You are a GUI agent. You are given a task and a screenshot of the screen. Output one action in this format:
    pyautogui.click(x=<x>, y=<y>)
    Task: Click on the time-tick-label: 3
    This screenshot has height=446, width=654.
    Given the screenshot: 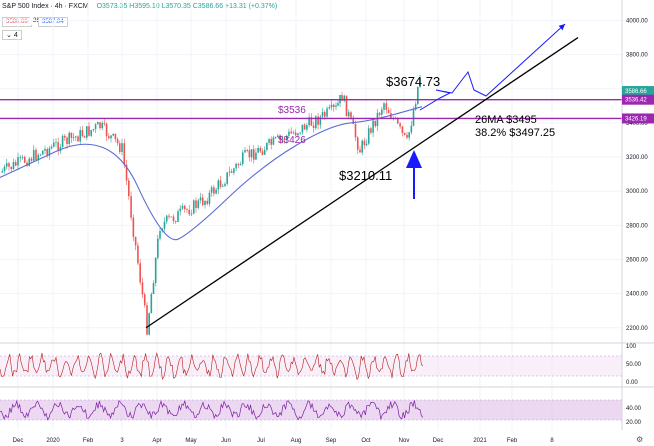 What is the action you would take?
    pyautogui.click(x=122, y=441)
    